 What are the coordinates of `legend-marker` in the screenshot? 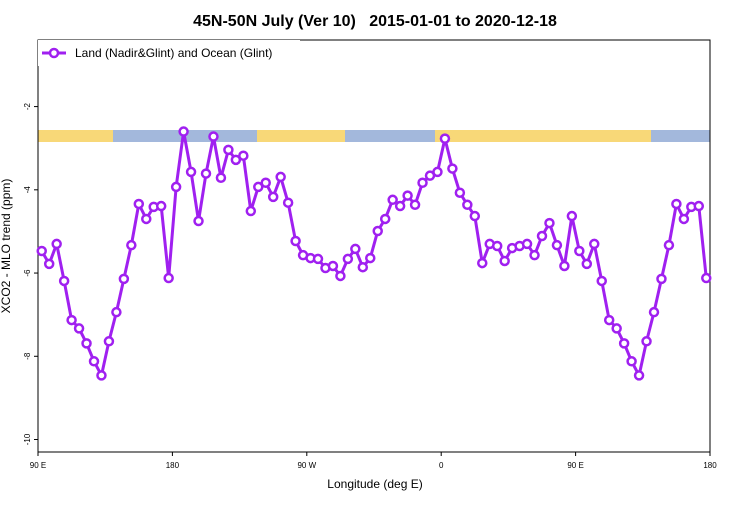 It's located at (54, 53).